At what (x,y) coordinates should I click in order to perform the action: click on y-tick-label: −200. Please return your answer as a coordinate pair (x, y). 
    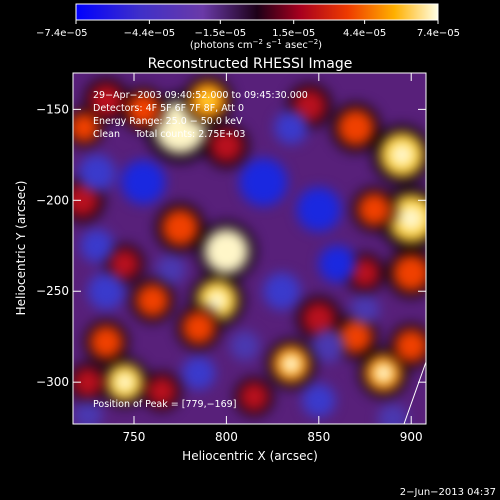
    Looking at the image, I should click on (52, 200).